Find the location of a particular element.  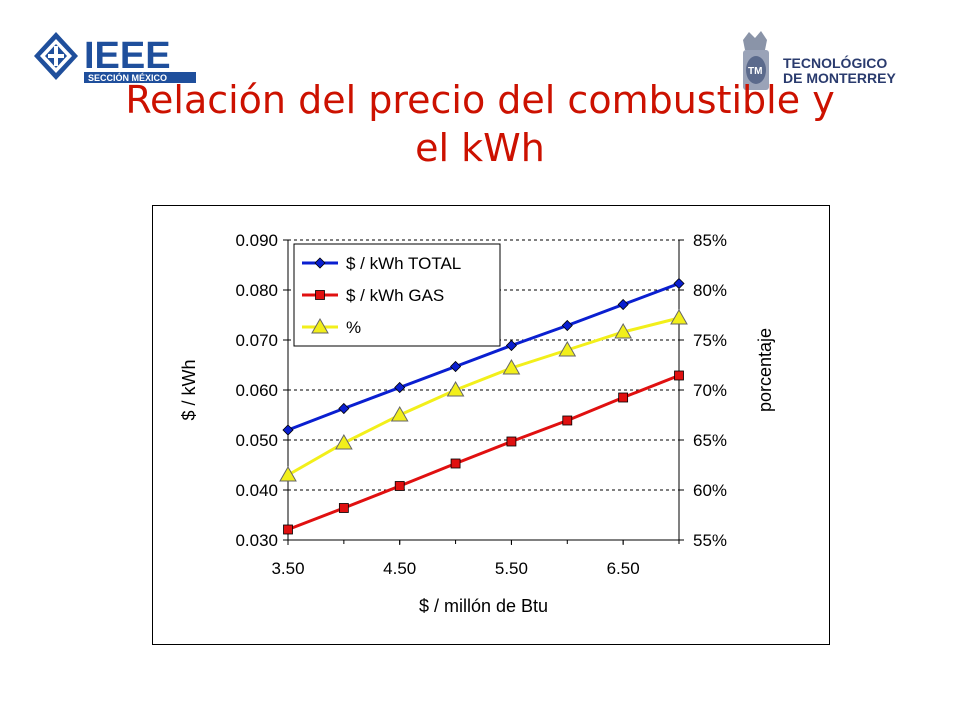

slide-title-line-1: Relación del precio del combustible y is located at coordinates (480, 100).